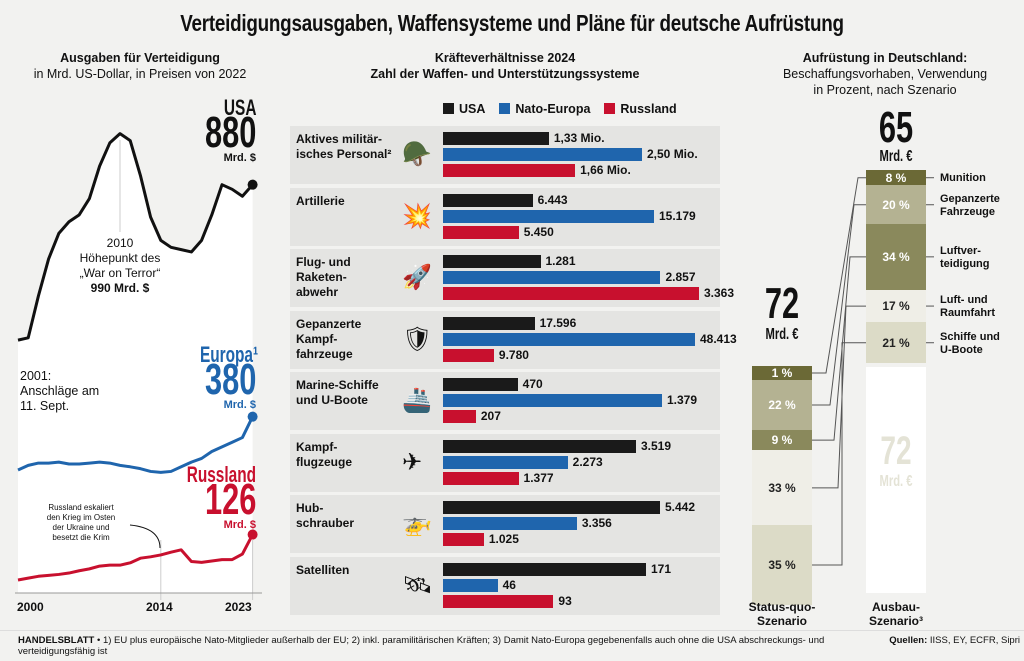  What do you see at coordinates (230, 379) in the screenshot?
I see `europe-value: 380` at bounding box center [230, 379].